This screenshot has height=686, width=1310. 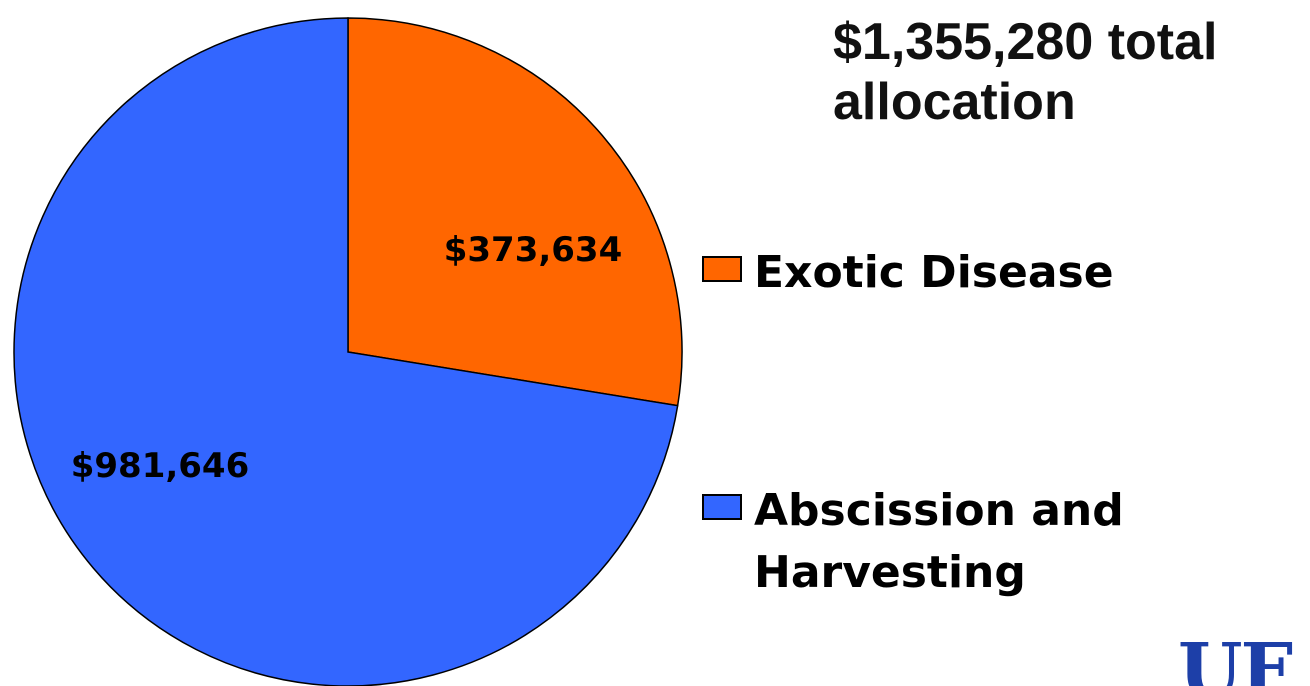 What do you see at coordinates (515, 212) in the screenshot?
I see `pie-slice-exotic-disease` at bounding box center [515, 212].